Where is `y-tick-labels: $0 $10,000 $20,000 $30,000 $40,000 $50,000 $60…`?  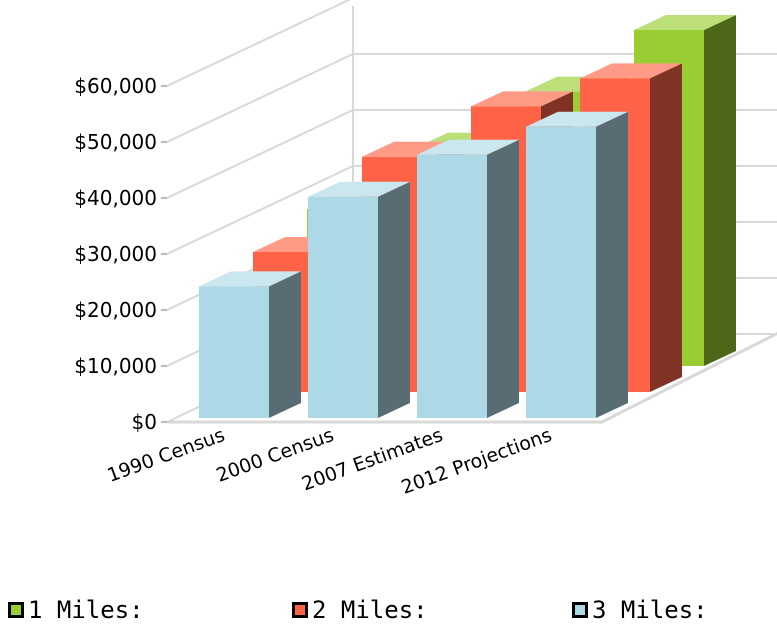
y-tick-labels: $0 $10,000 $20,000 $30,000 $40,000 $50,000 $60… is located at coordinates (115, 254).